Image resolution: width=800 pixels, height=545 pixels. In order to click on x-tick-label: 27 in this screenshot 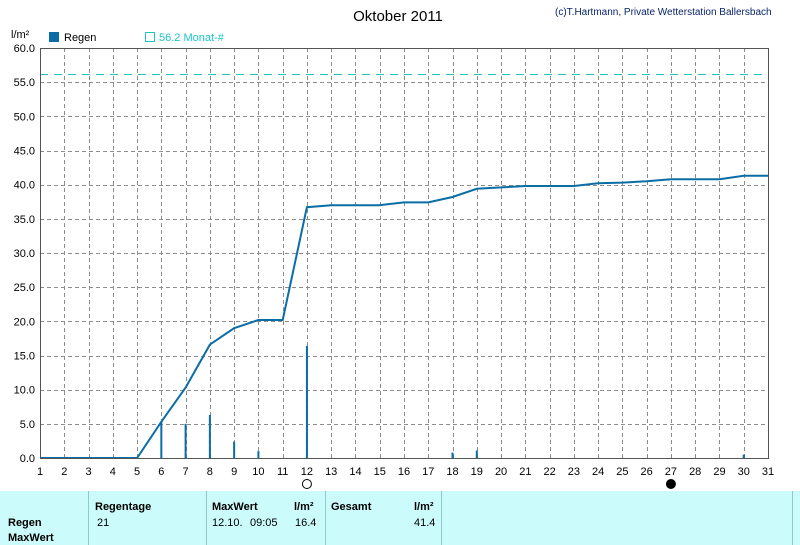, I will do `click(671, 472)`.